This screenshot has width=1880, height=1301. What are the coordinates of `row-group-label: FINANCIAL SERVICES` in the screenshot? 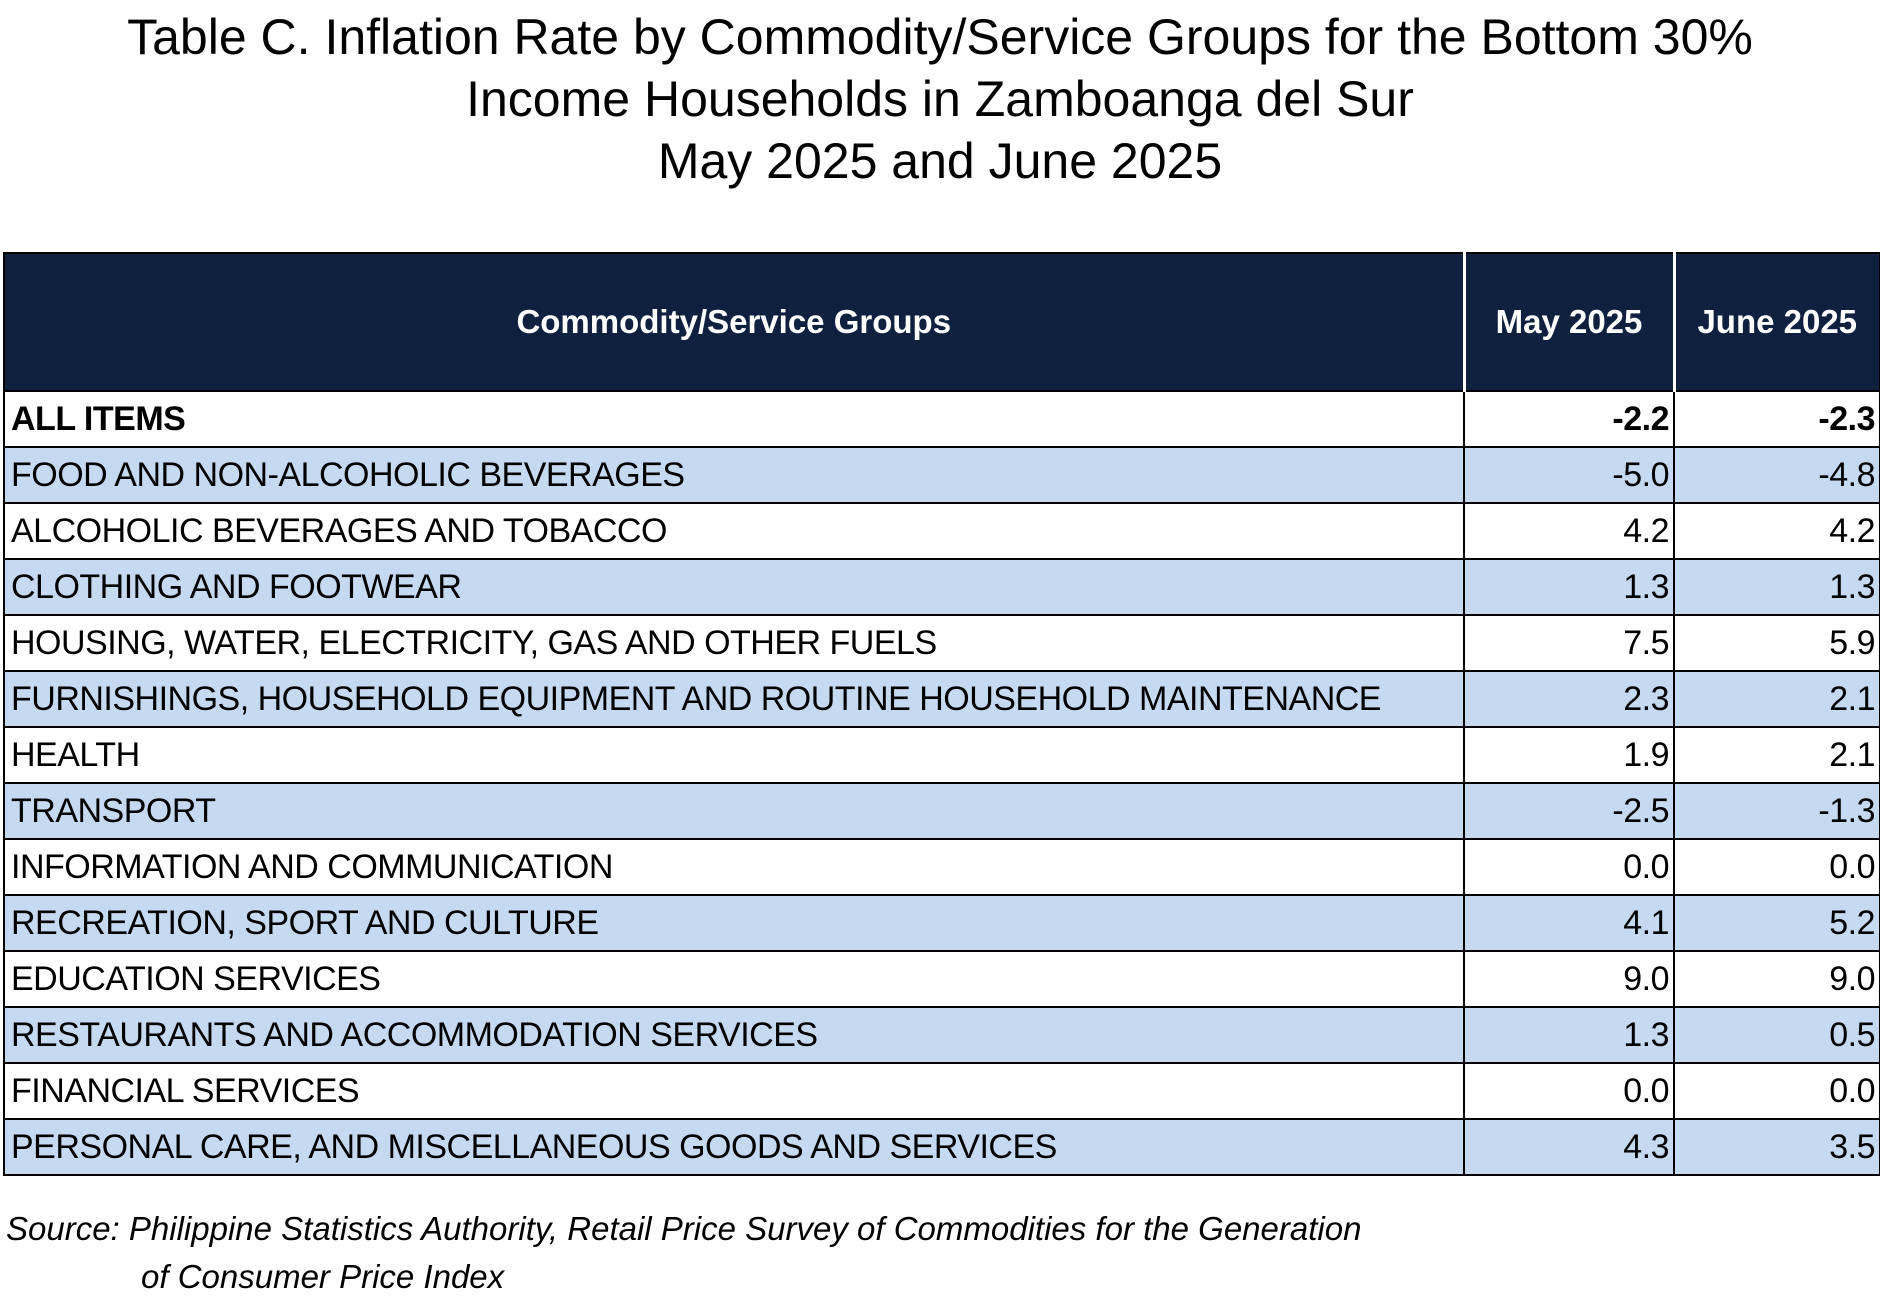 It's located at (734, 1091).